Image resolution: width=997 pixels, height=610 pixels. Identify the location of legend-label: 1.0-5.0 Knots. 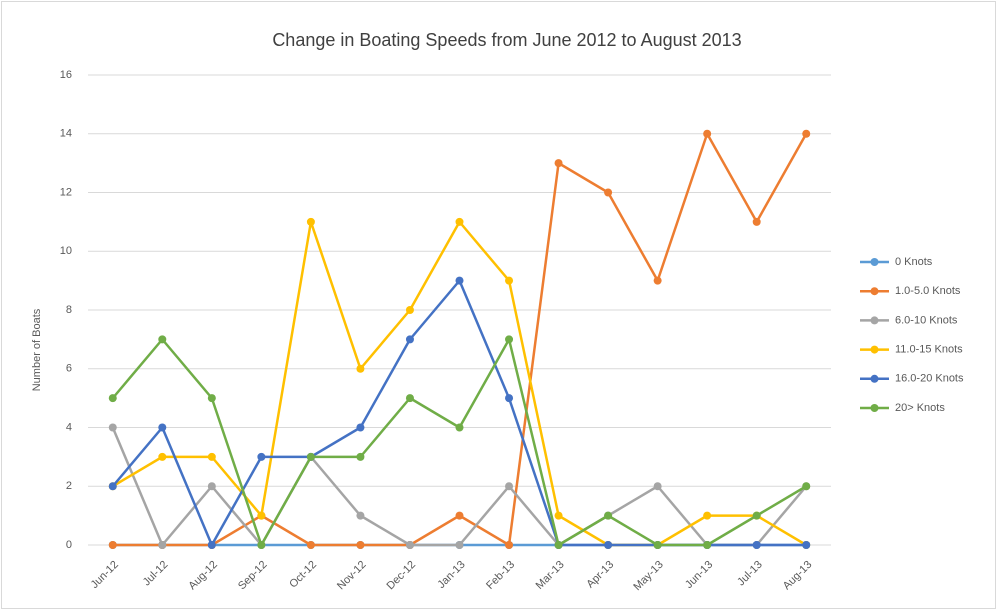
(928, 291).